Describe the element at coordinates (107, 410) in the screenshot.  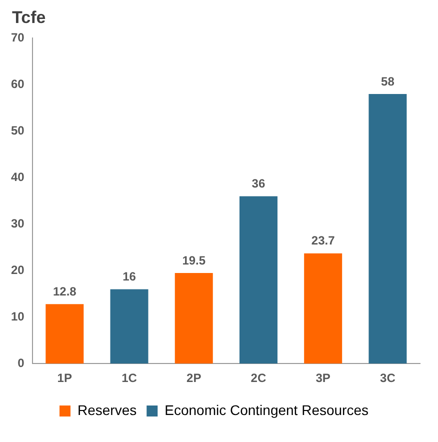
I see `legend-label: Reserves` at that location.